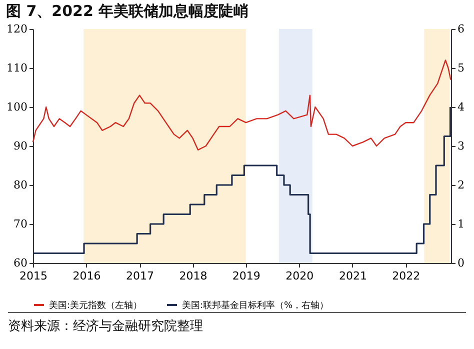 The height and width of the screenshot is (349, 474). Describe the element at coordinates (255, 305) in the screenshot. I see `legend-label: 美国:联邦基金目标利率（%，右轴）` at that location.